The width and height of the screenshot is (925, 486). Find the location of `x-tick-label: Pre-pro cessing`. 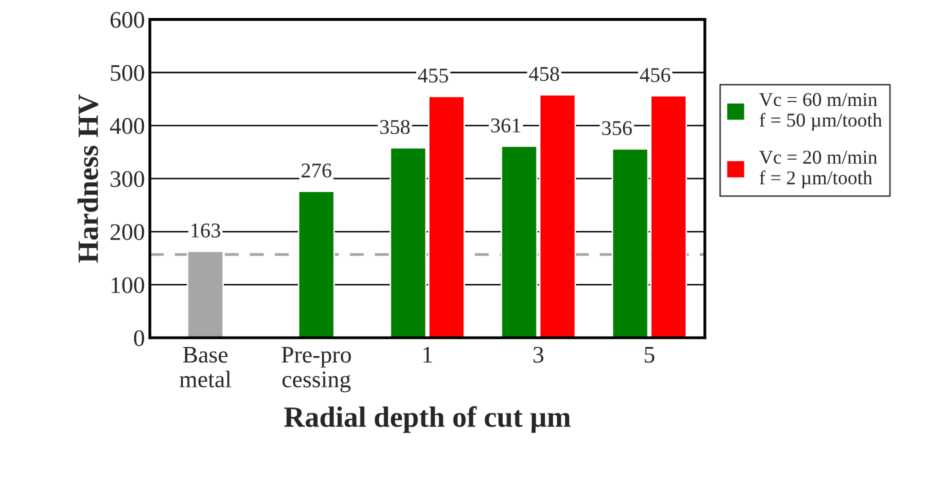

x-tick-label: Pre-pro cessing is located at coordinates (316, 369).